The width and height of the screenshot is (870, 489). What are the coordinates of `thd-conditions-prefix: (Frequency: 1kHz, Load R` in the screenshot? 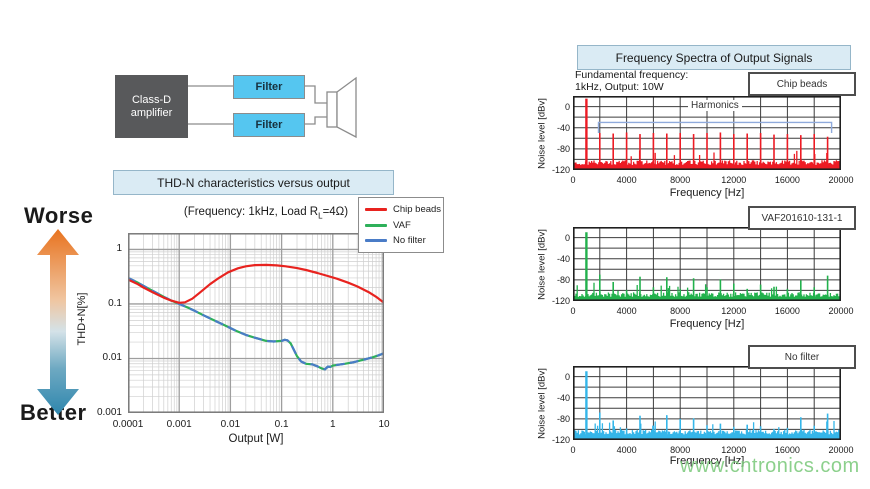 It's located at (251, 212).